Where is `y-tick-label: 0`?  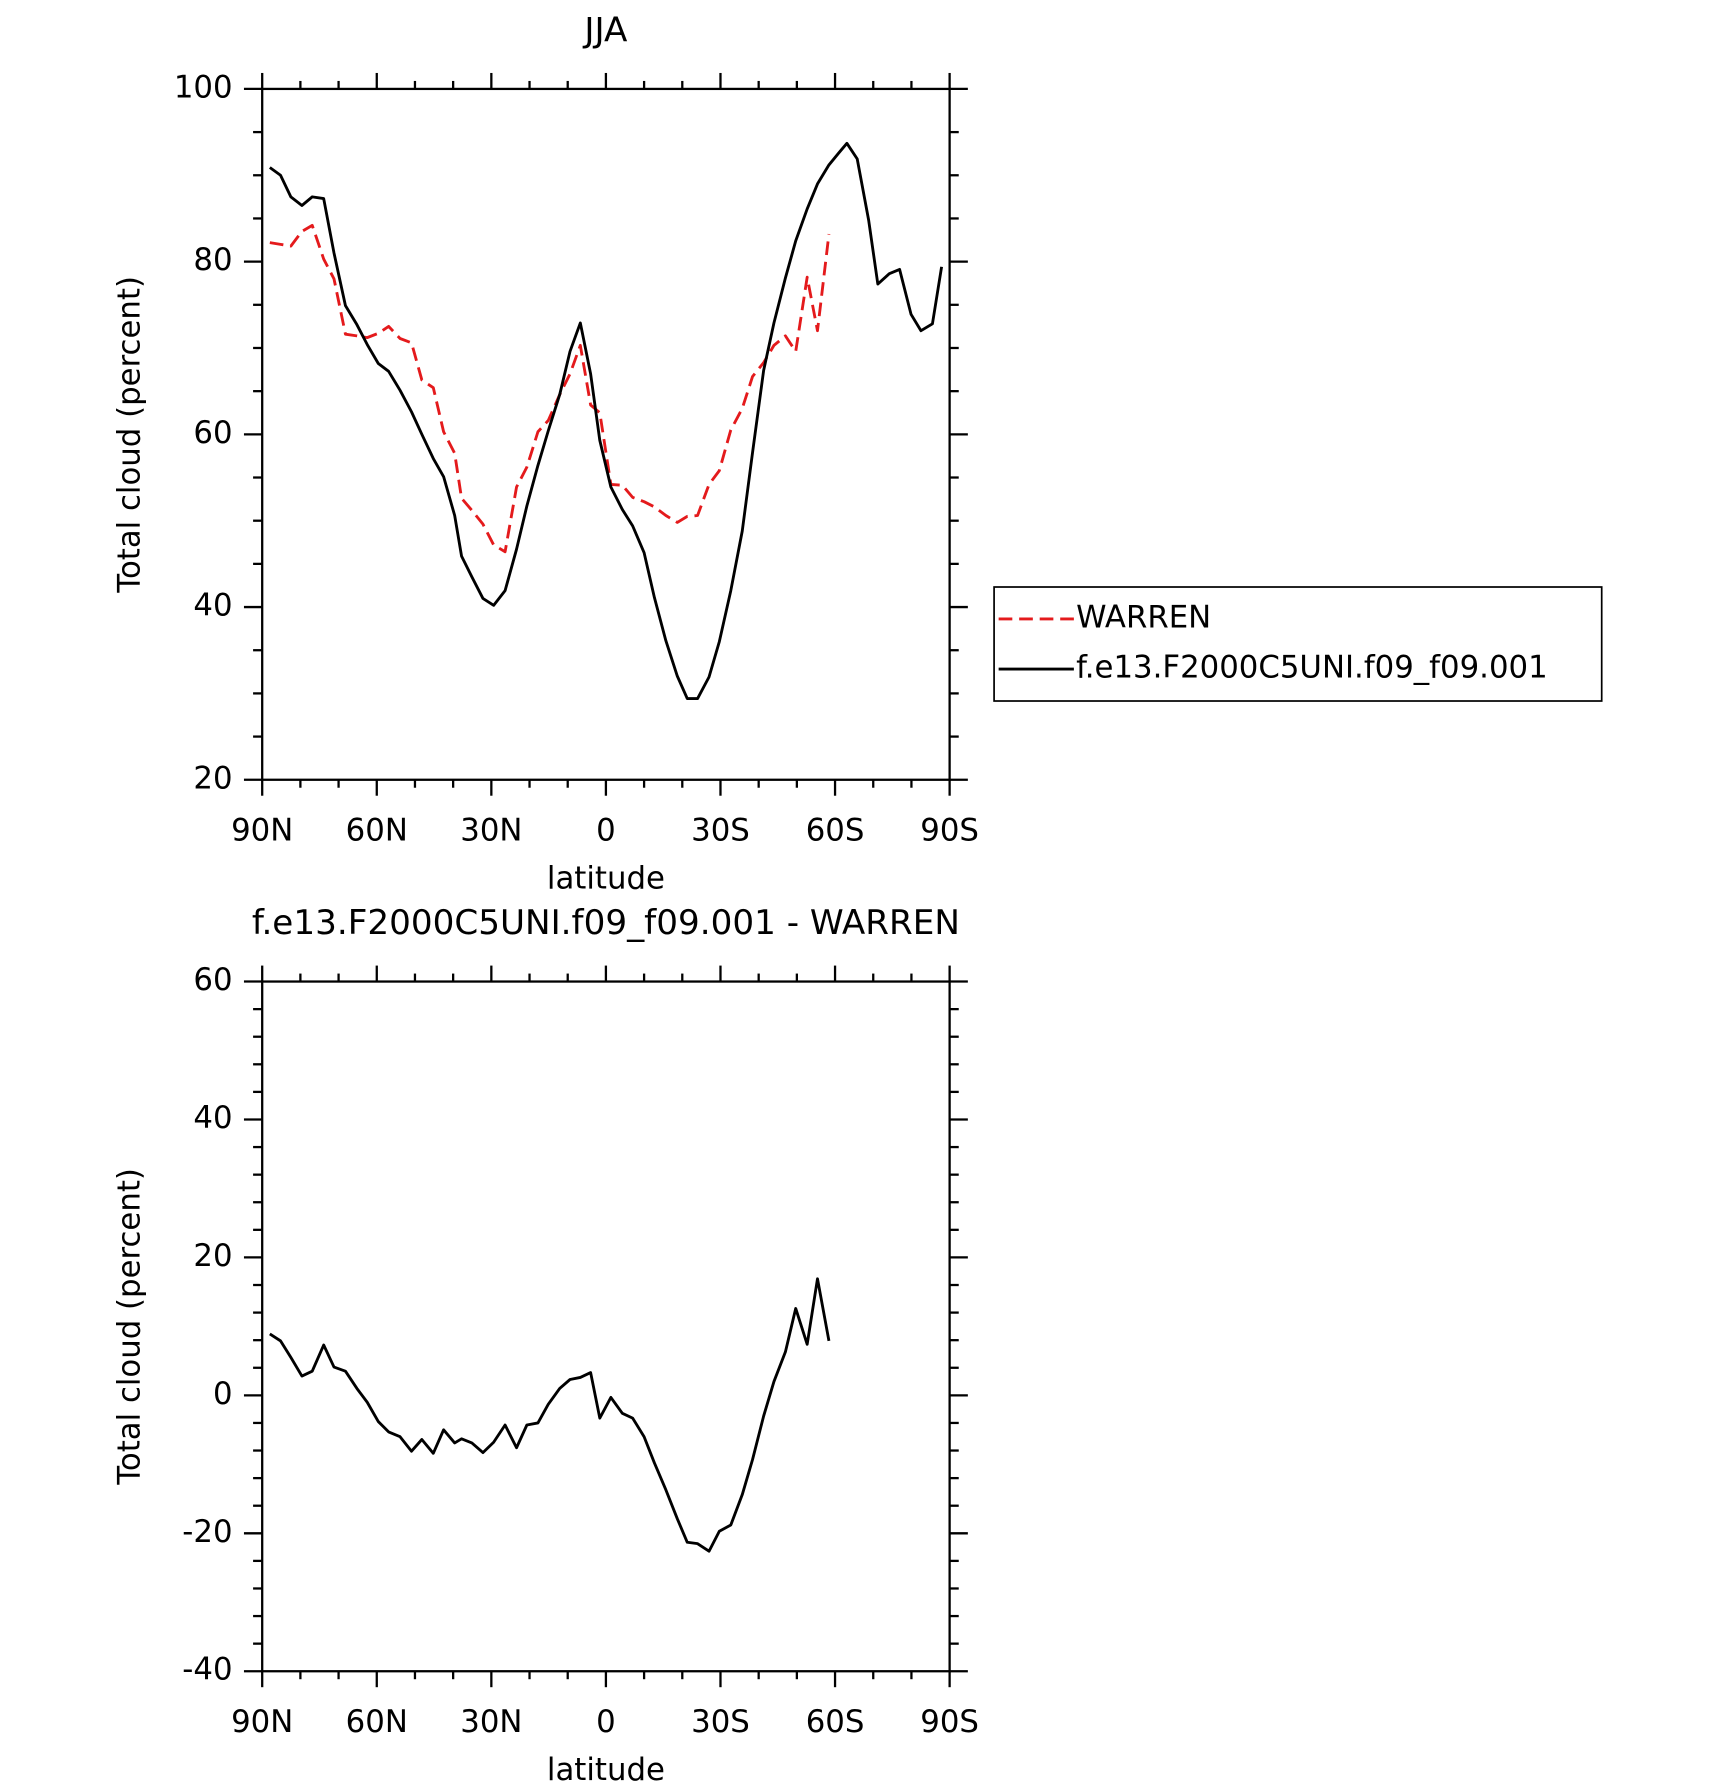
y-tick-label: 0 is located at coordinates (223, 1394).